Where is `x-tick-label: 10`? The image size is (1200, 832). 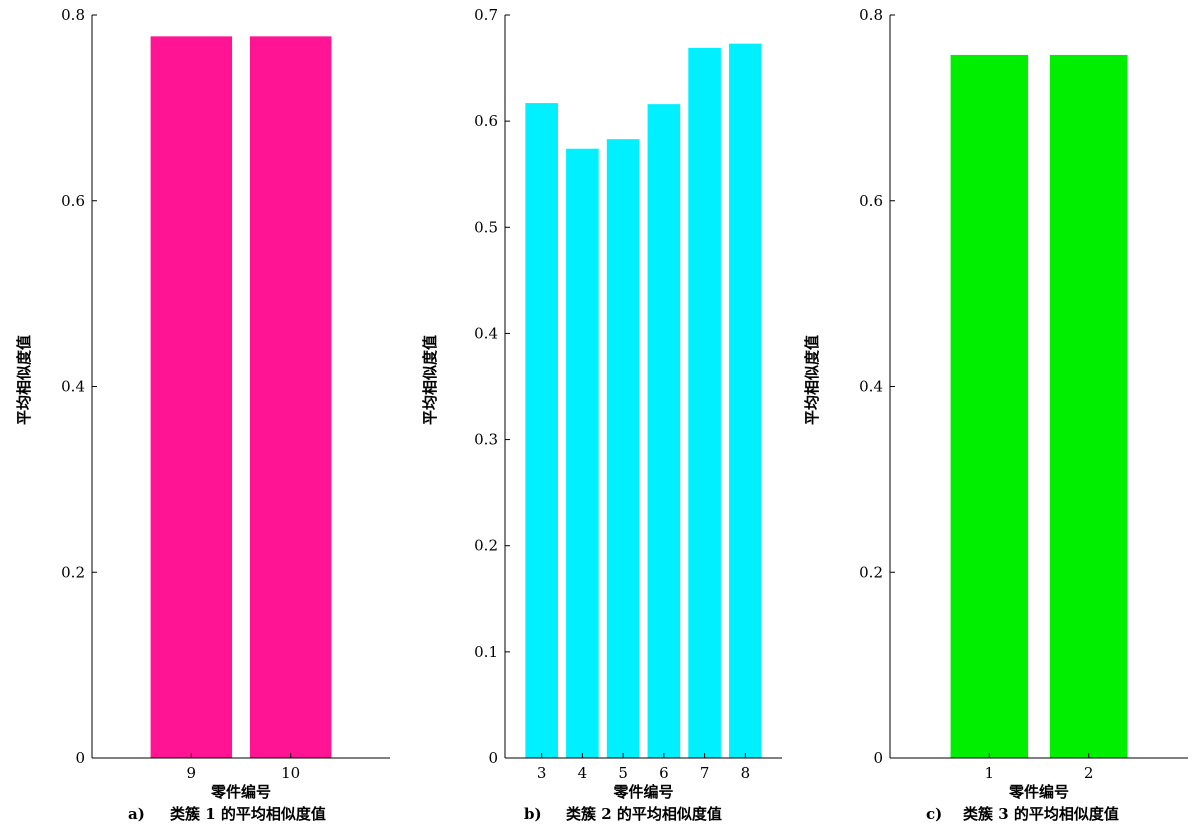 x-tick-label: 10 is located at coordinates (290, 773).